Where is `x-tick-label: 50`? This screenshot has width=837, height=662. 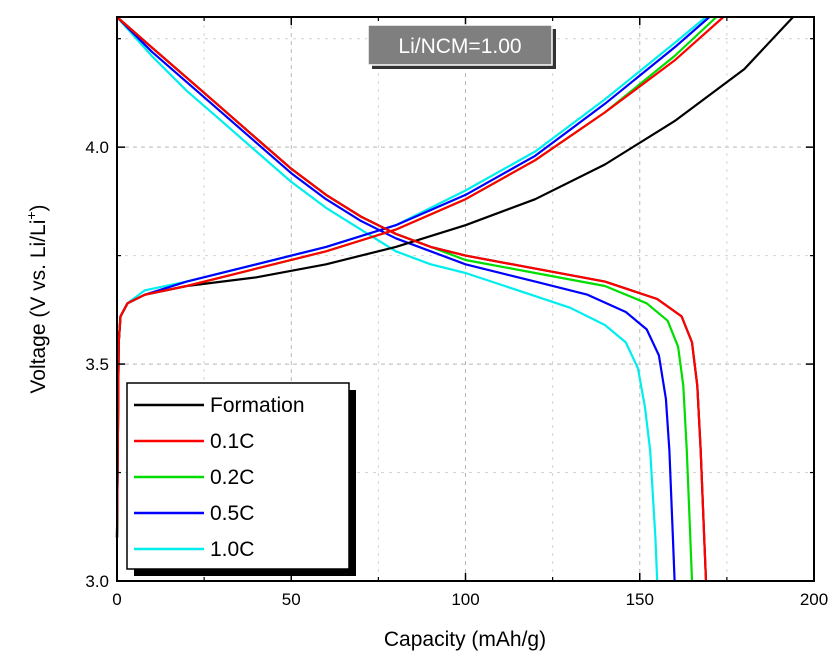 x-tick-label: 50 is located at coordinates (291, 599).